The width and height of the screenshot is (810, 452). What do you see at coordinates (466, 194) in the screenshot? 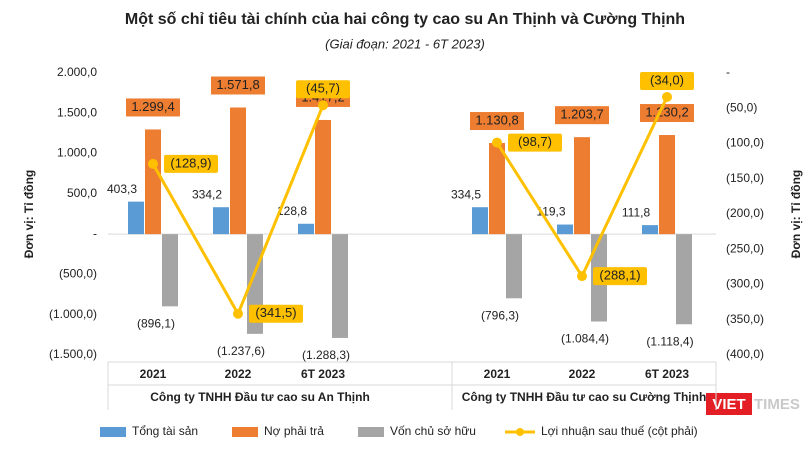
I see `data-label: 334,5` at bounding box center [466, 194].